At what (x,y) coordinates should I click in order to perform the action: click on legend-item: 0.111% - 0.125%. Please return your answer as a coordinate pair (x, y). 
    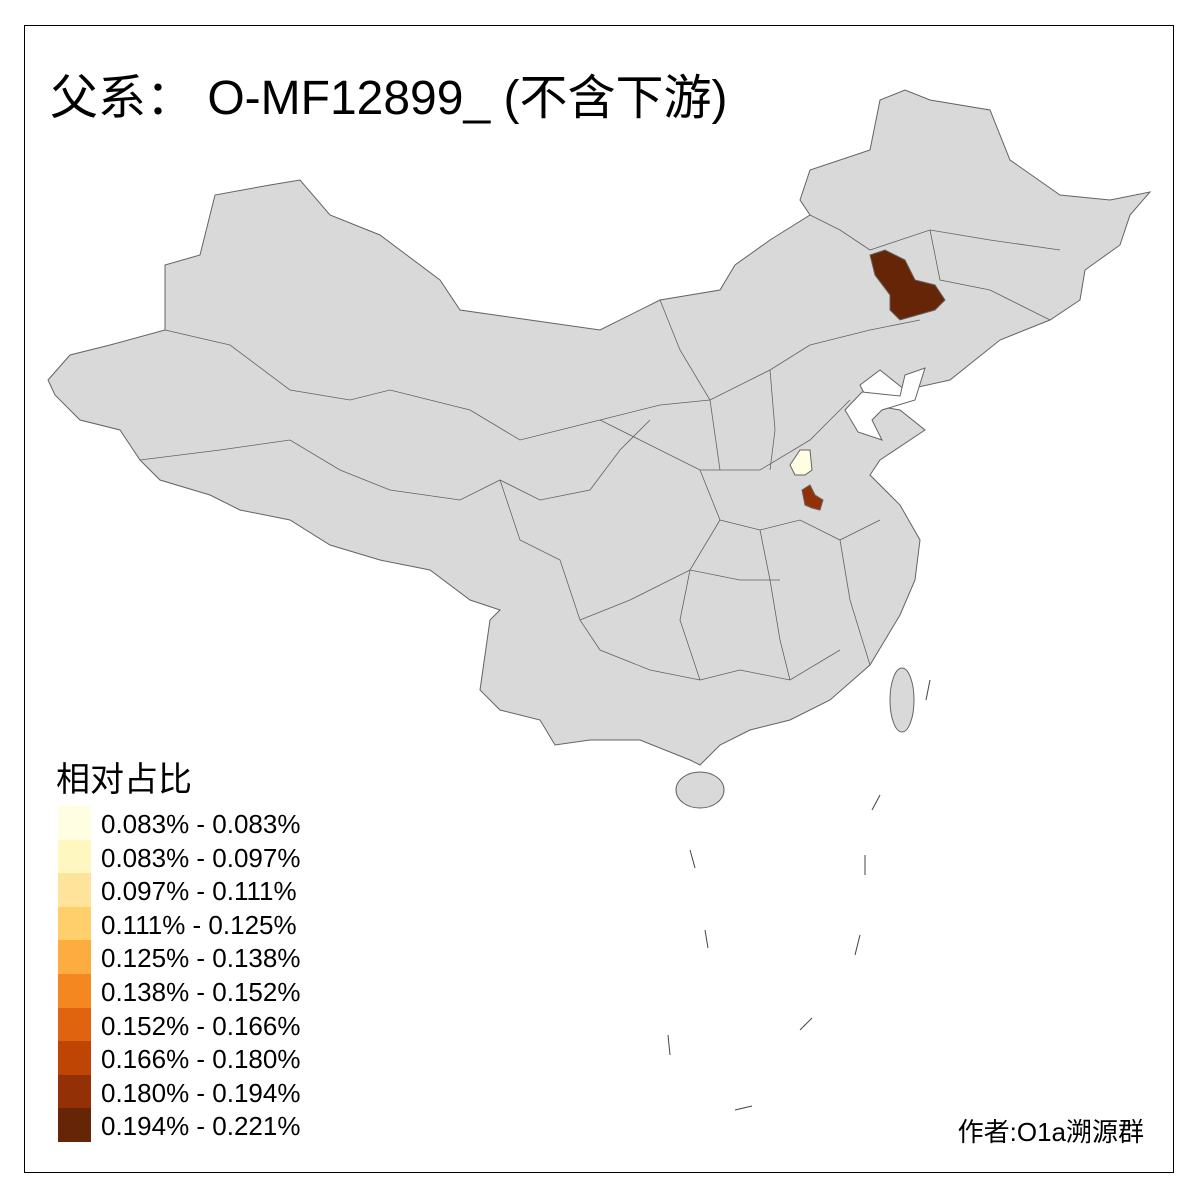
    Looking at the image, I should click on (208, 923).